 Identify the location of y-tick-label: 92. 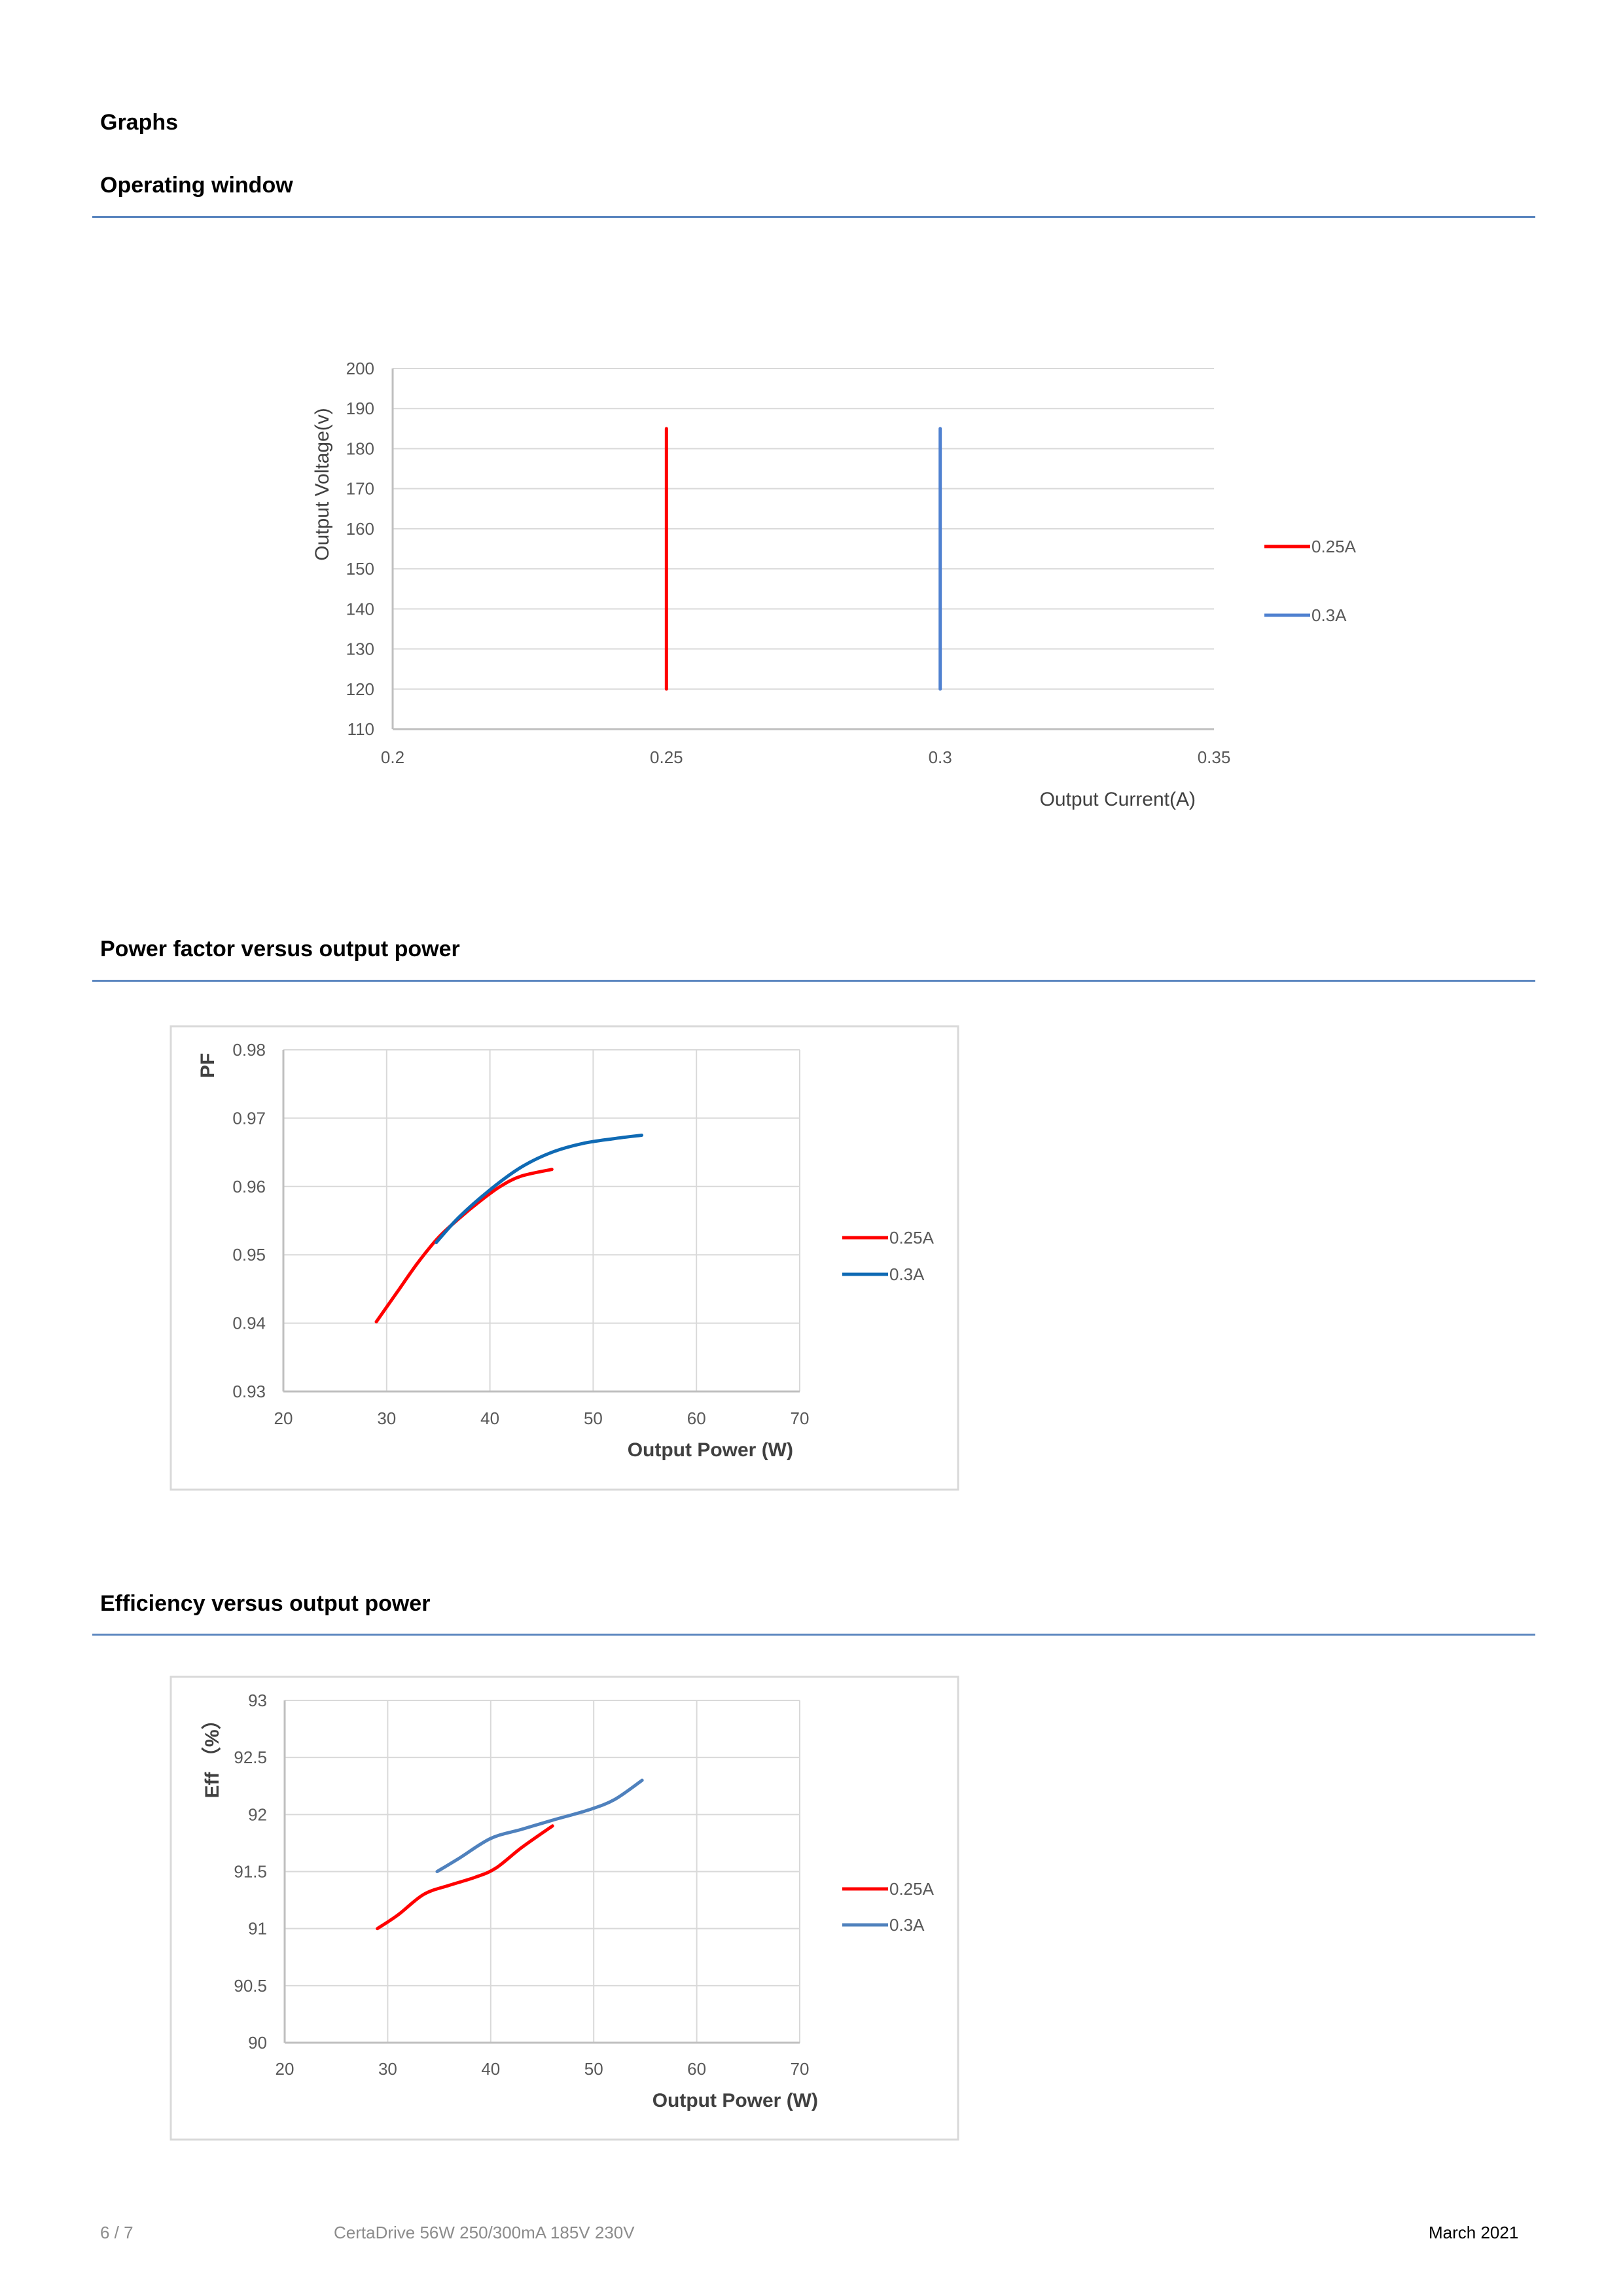
(257, 1814).